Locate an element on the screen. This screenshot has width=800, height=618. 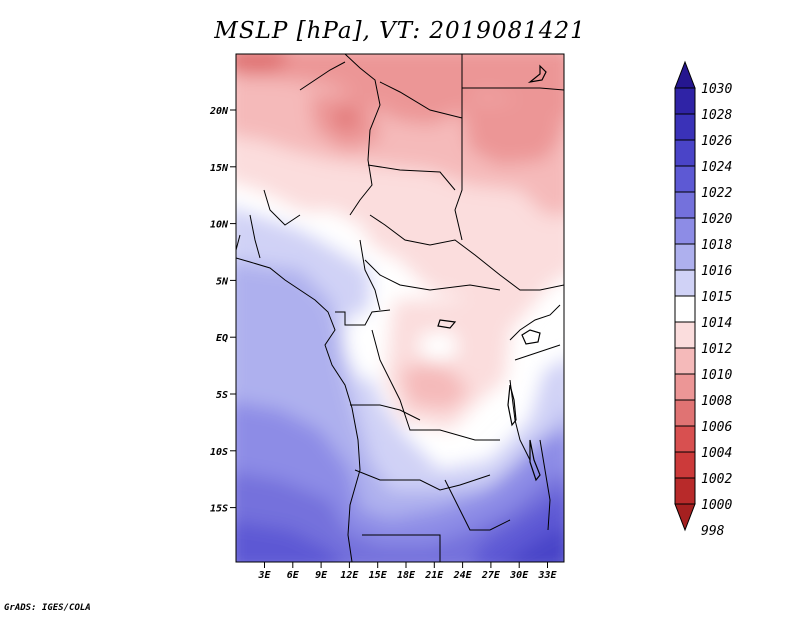
colorbar-label: 1018 is located at coordinates (716, 245).